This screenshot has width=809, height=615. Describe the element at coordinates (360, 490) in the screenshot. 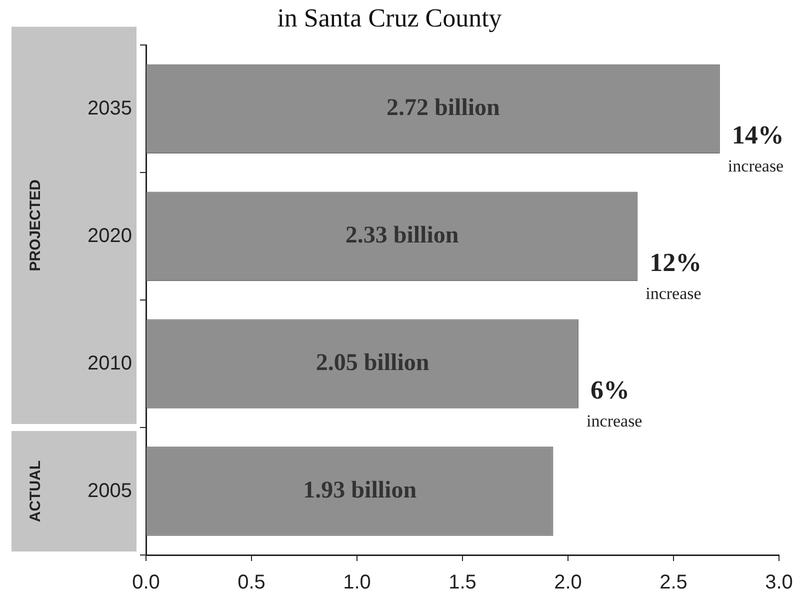

I see `data-label: 1.93 billion` at that location.